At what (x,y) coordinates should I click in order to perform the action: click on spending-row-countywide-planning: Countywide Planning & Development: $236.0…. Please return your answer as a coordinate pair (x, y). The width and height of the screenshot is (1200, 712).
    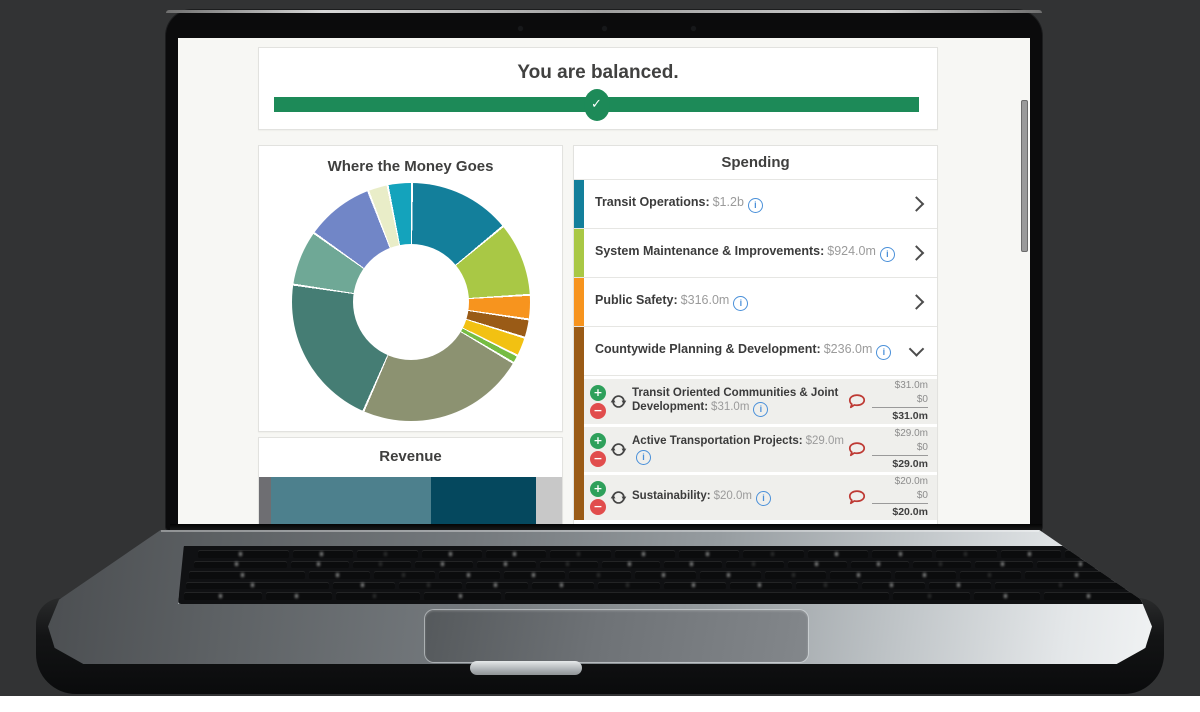
    Looking at the image, I should click on (760, 351).